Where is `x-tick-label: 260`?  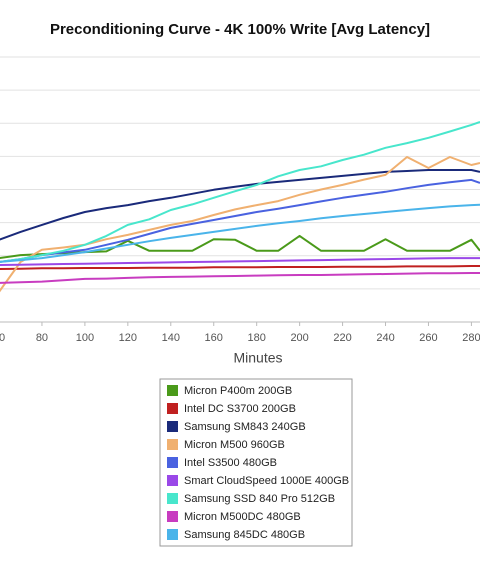
x-tick-label: 260 is located at coordinates (428, 338).